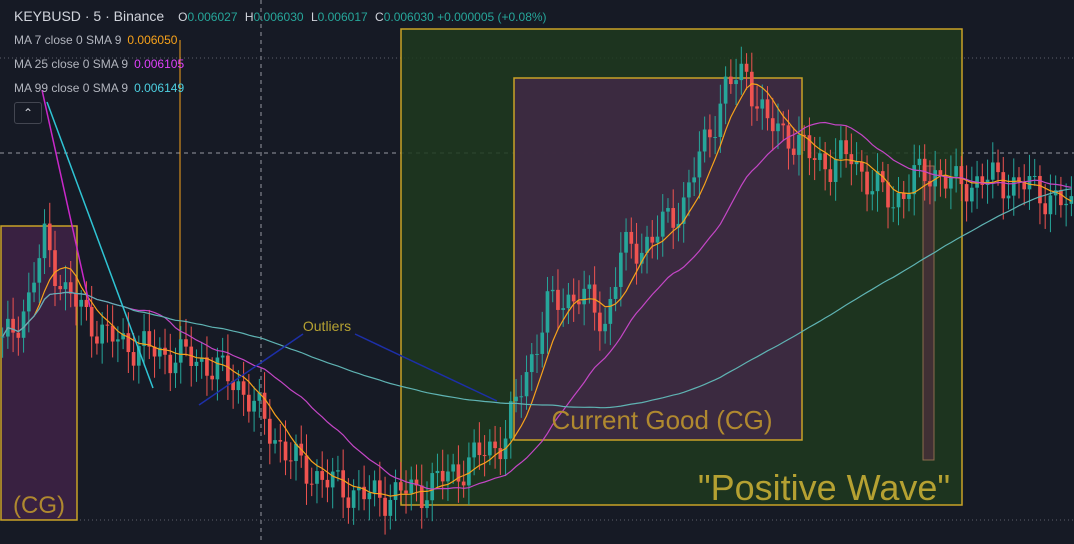  I want to click on outlier-line-left, so click(251, 369).